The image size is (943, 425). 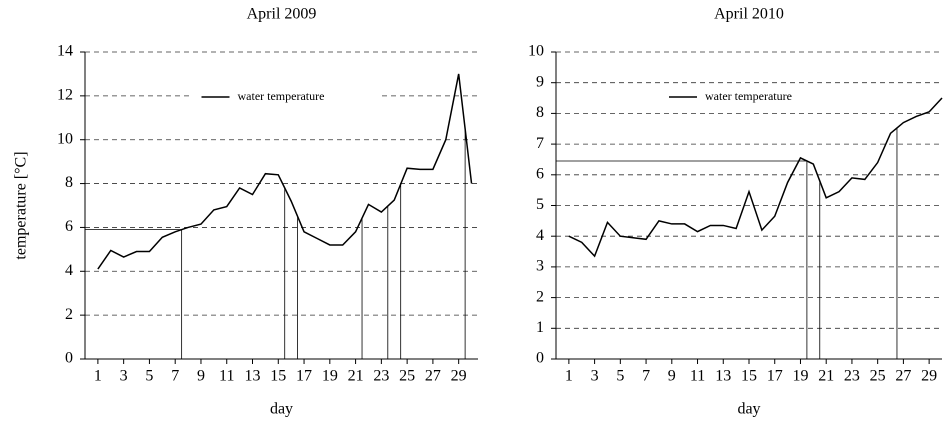 What do you see at coordinates (21, 205) in the screenshot?
I see `y-axis-label: temperature [°C]` at bounding box center [21, 205].